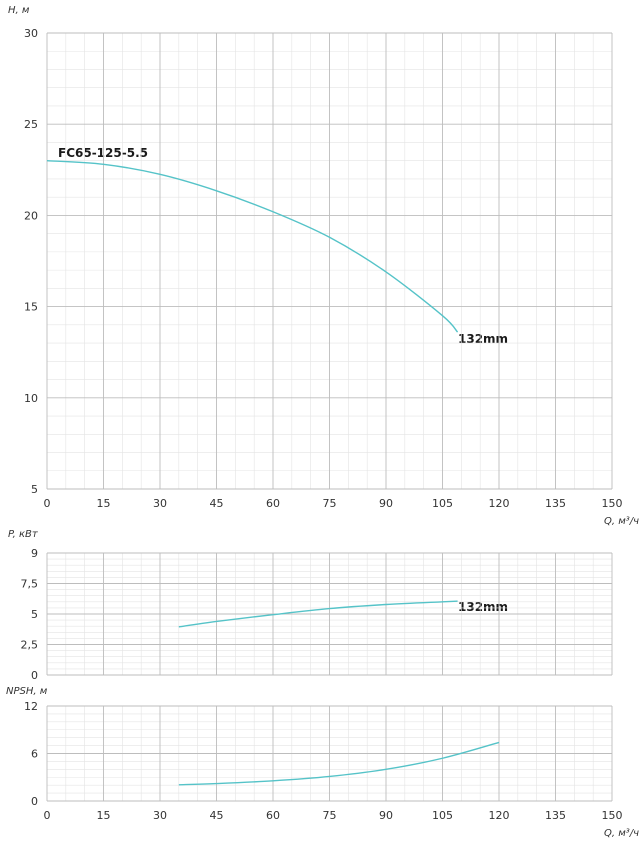 This screenshot has height=846, width=640. What do you see at coordinates (31, 398) in the screenshot?
I see `head-y-tick-label: 10` at bounding box center [31, 398].